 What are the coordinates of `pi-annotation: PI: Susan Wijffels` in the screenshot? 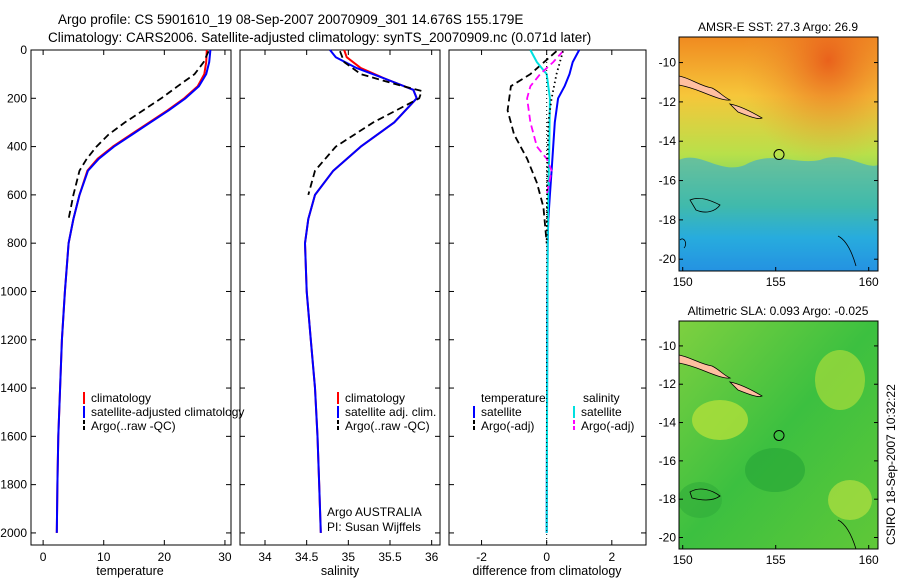 It's located at (374, 527).